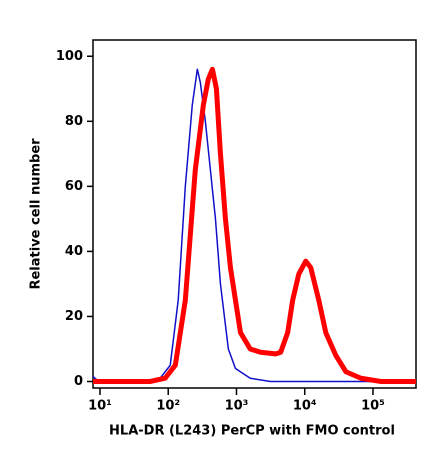 This screenshot has height=454, width=437. What do you see at coordinates (305, 406) in the screenshot?
I see `x-tick-label: 10⁴` at bounding box center [305, 406].